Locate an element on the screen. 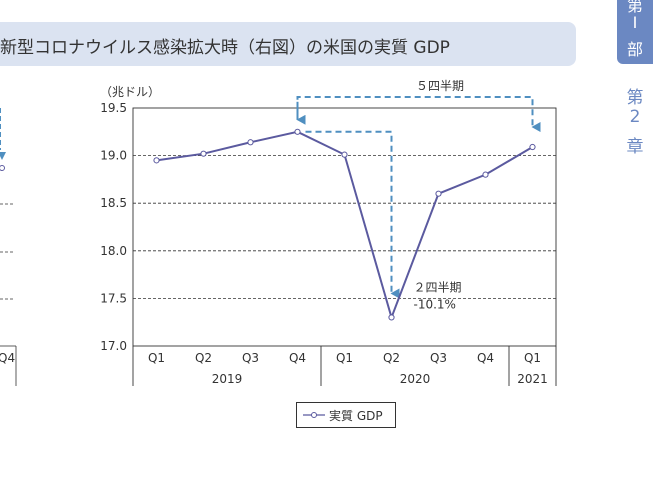 The height and width of the screenshot is (494, 653). title-bar is located at coordinates (288, 44).